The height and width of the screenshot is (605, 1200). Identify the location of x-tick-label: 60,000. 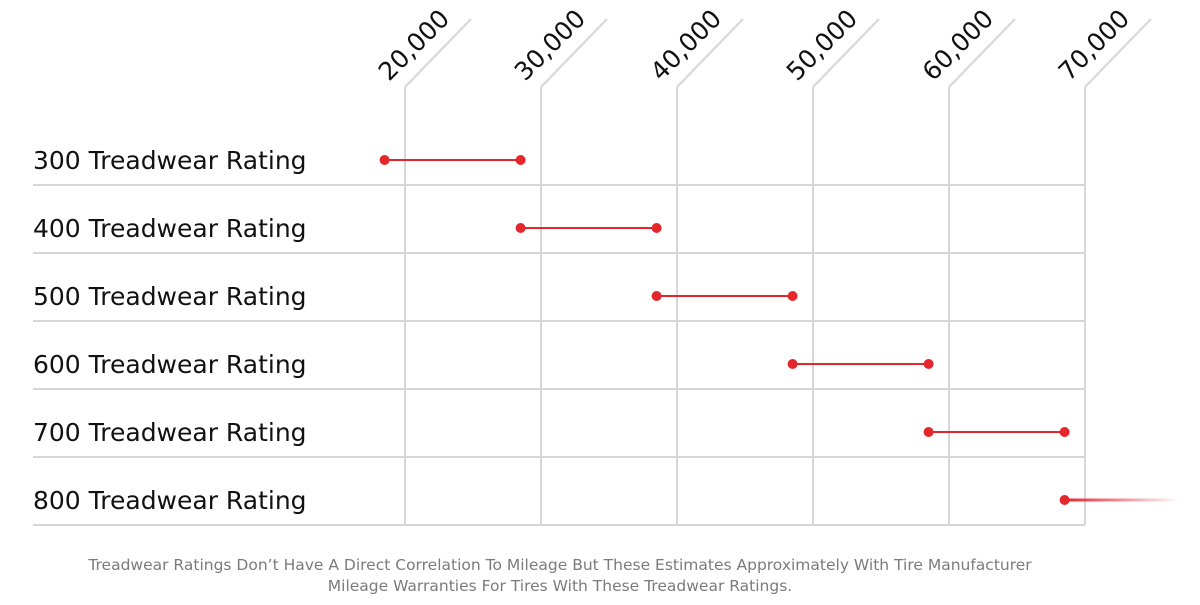
(958, 45).